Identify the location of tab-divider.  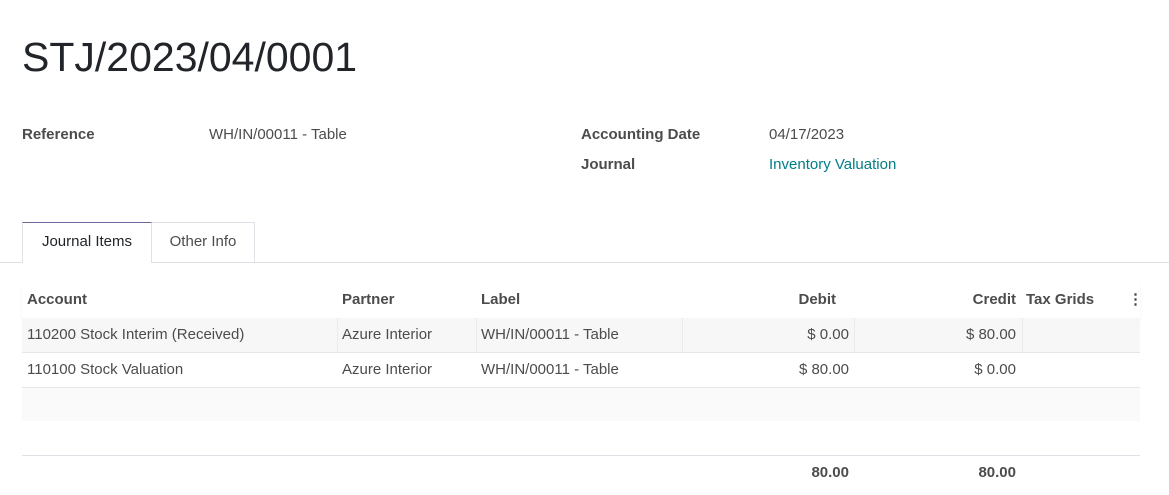
(584, 262).